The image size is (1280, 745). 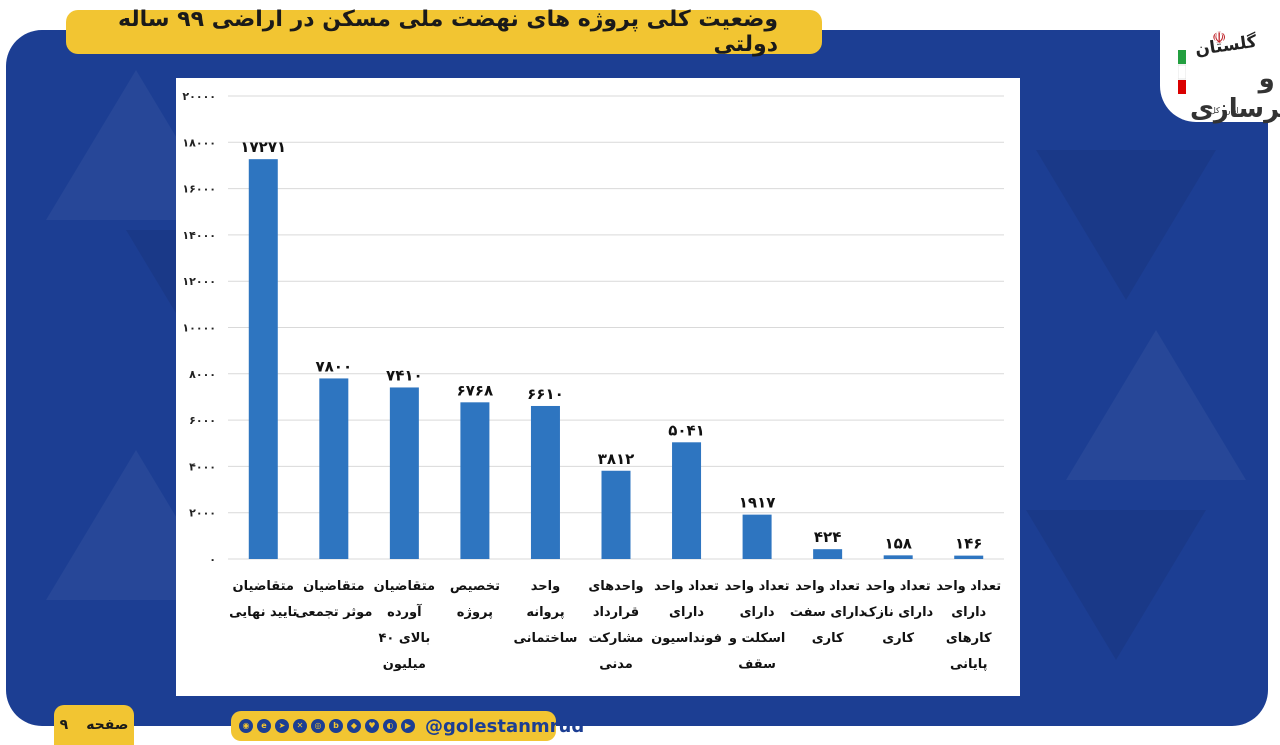 What do you see at coordinates (968, 544) in the screenshot?
I see `data-label: ۱۴۶` at bounding box center [968, 544].